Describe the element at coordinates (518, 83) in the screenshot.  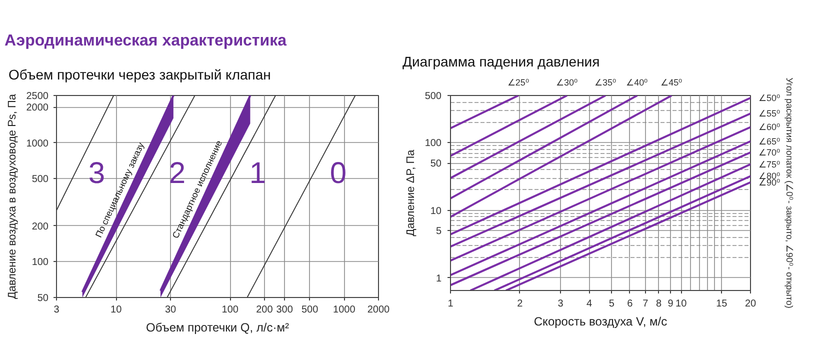
I see `series-label: ∠25⁰` at that location.